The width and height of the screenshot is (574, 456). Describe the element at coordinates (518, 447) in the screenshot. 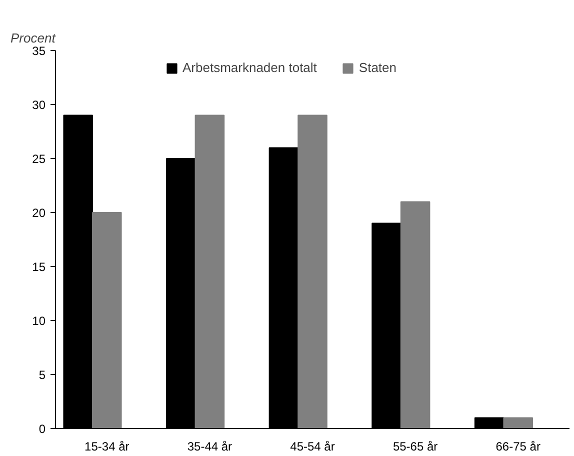

I see `x-tick-label: 66-75 år` at that location.